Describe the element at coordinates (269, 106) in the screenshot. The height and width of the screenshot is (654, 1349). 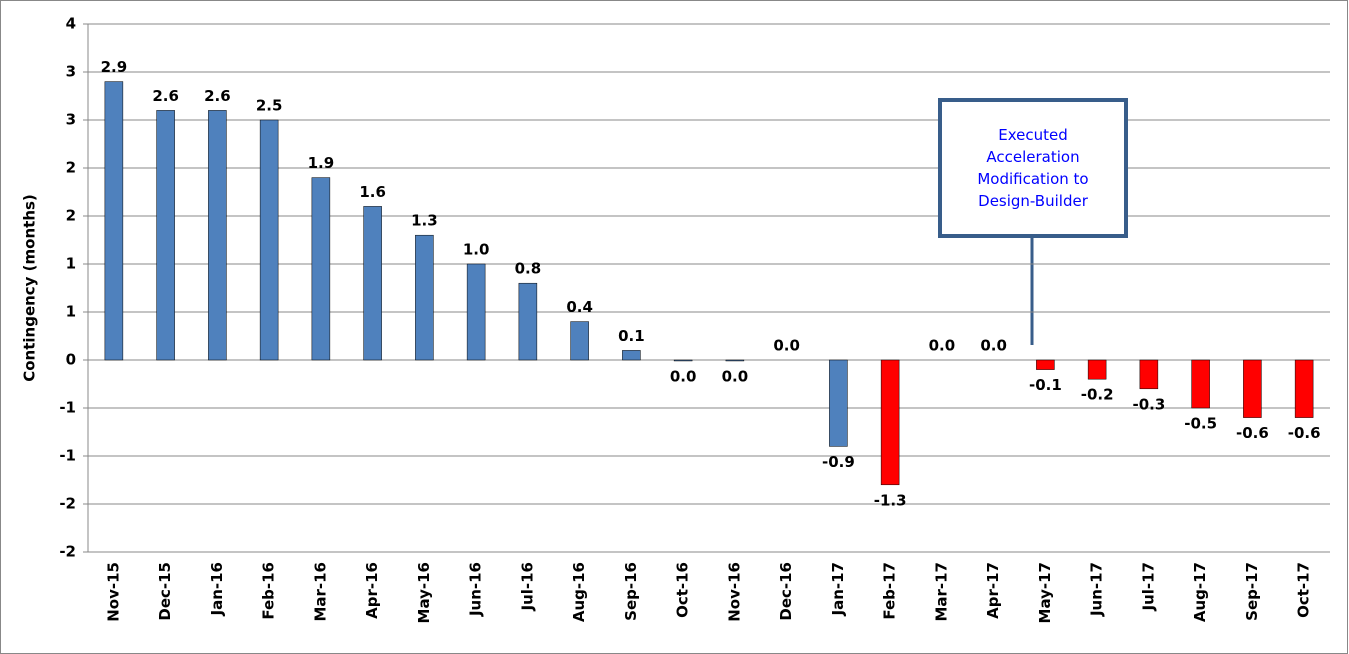
I see `data-label: 2.5` at that location.